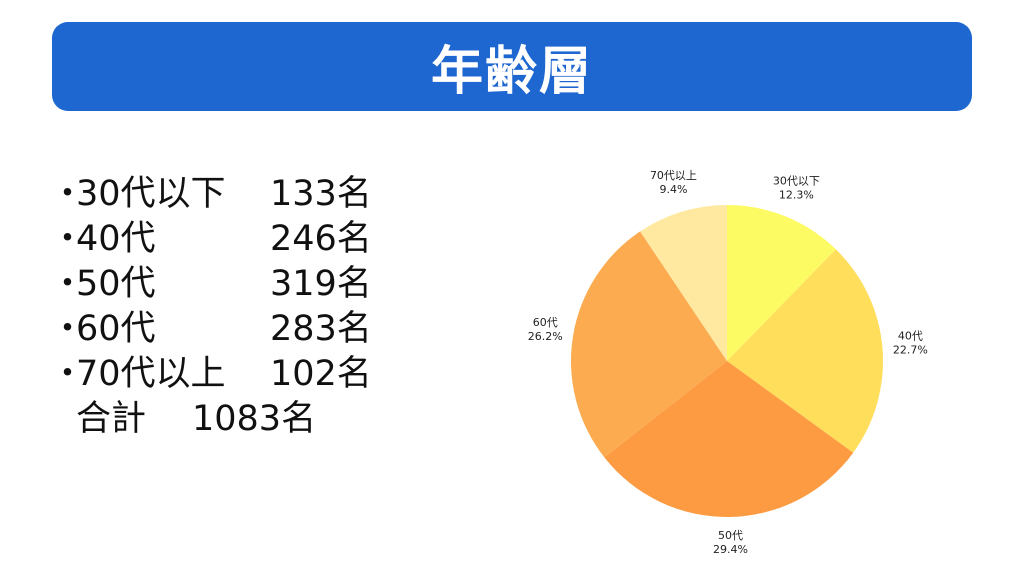 The height and width of the screenshot is (583, 1024). What do you see at coordinates (673, 182) in the screenshot?
I see `slice-label: 70代以上 9.4%` at bounding box center [673, 182].